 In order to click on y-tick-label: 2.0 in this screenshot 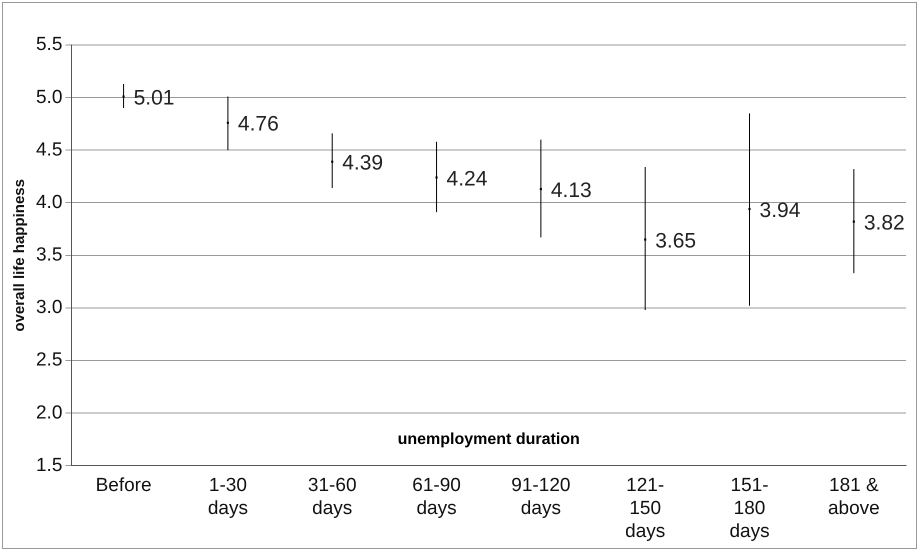, I will do `click(49, 413)`.